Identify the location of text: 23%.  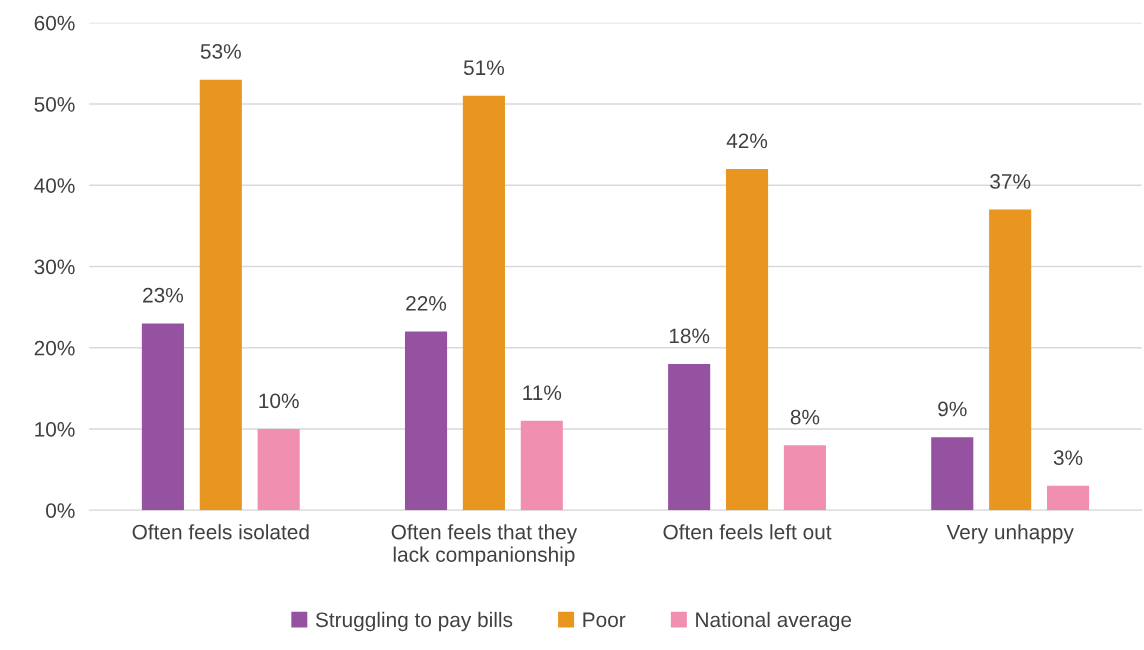
(163, 295).